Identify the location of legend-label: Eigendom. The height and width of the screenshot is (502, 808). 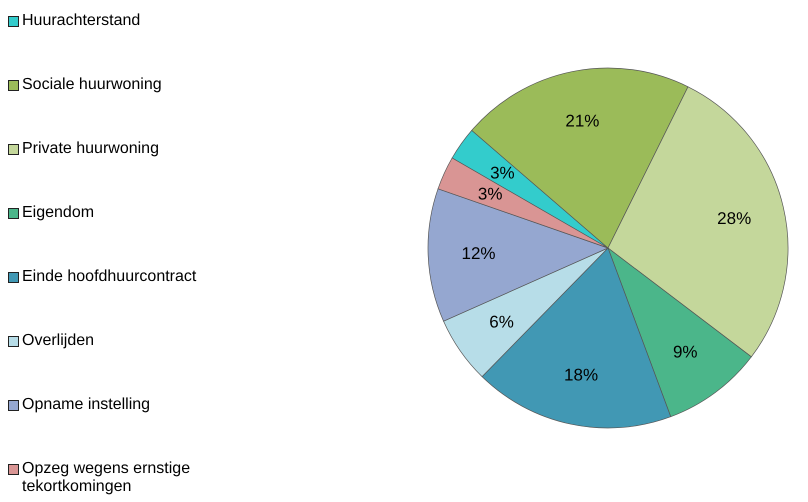
(59, 213).